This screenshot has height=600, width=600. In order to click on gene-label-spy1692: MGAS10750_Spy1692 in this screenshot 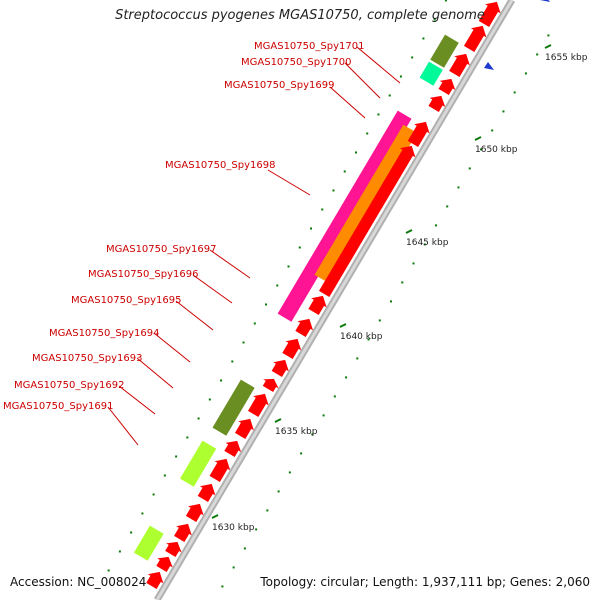, I will do `click(69, 385)`.